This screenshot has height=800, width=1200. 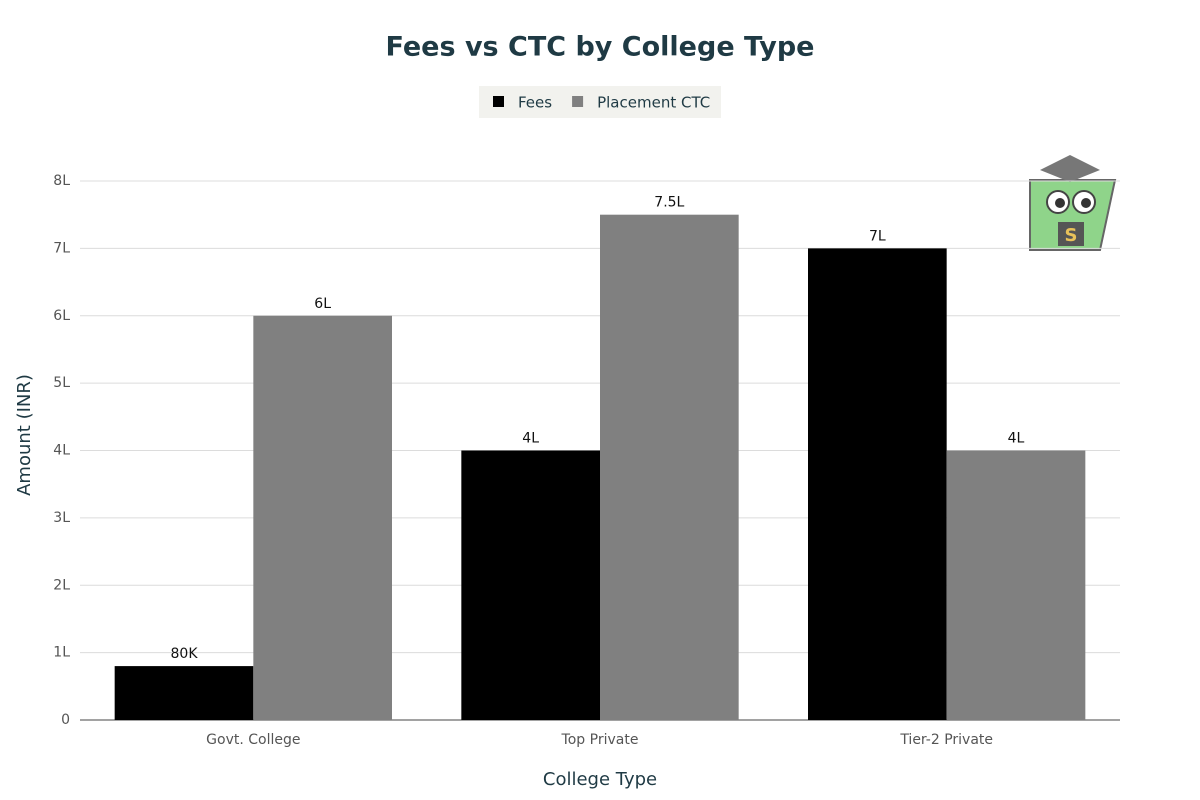 What do you see at coordinates (600, 47) in the screenshot?
I see `chart-title: Fees vs CTC by College Type` at bounding box center [600, 47].